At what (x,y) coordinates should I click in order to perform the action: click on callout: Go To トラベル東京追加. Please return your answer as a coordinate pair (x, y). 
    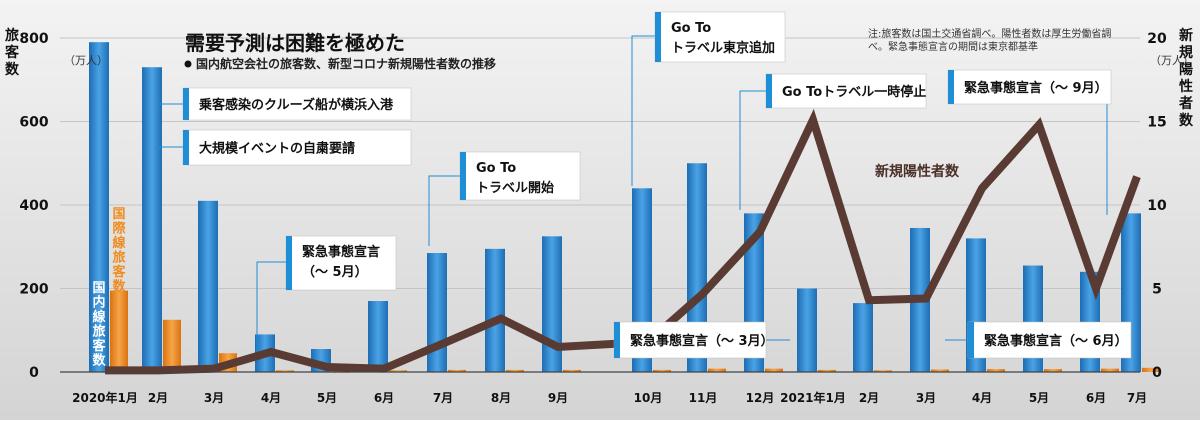
    Looking at the image, I should click on (720, 37).